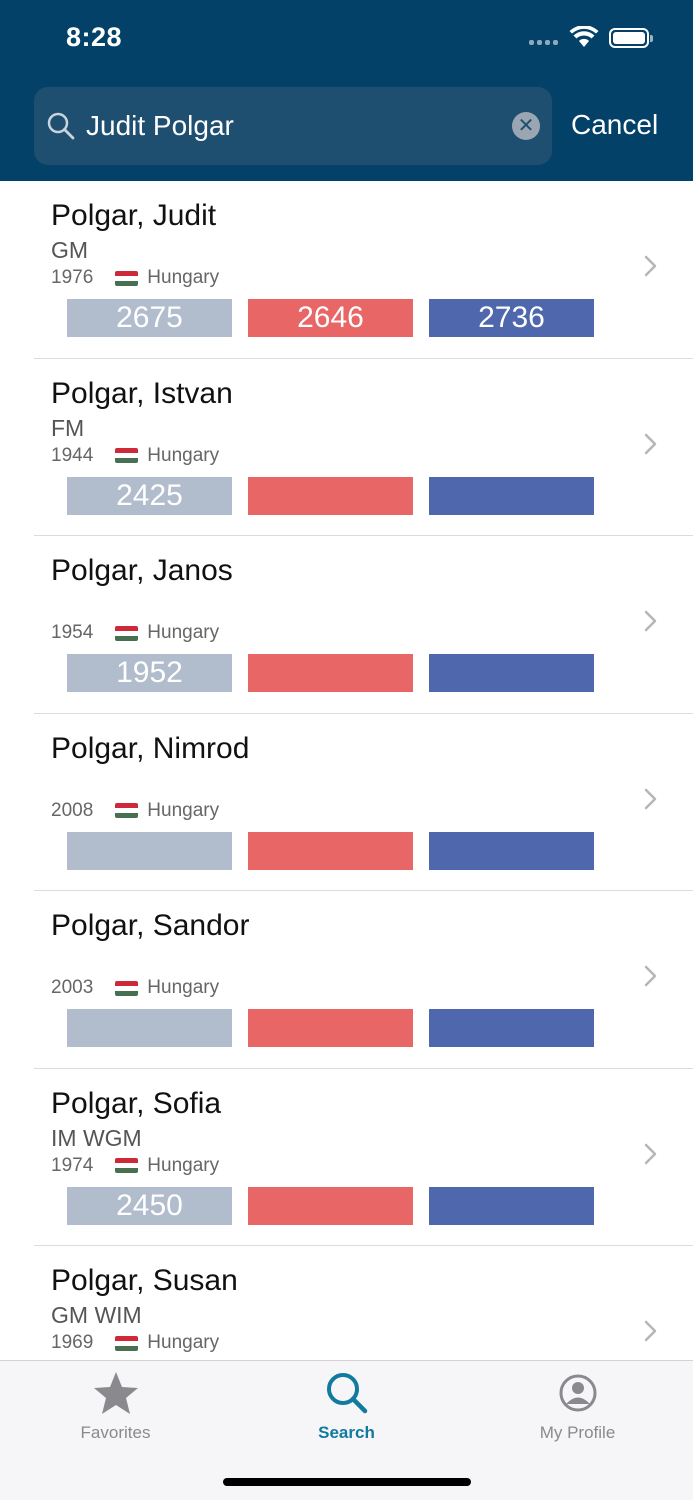 Image resolution: width=693 pixels, height=1500 pixels. I want to click on tab-bar: Favorites Search My Profile, so click(346, 1430).